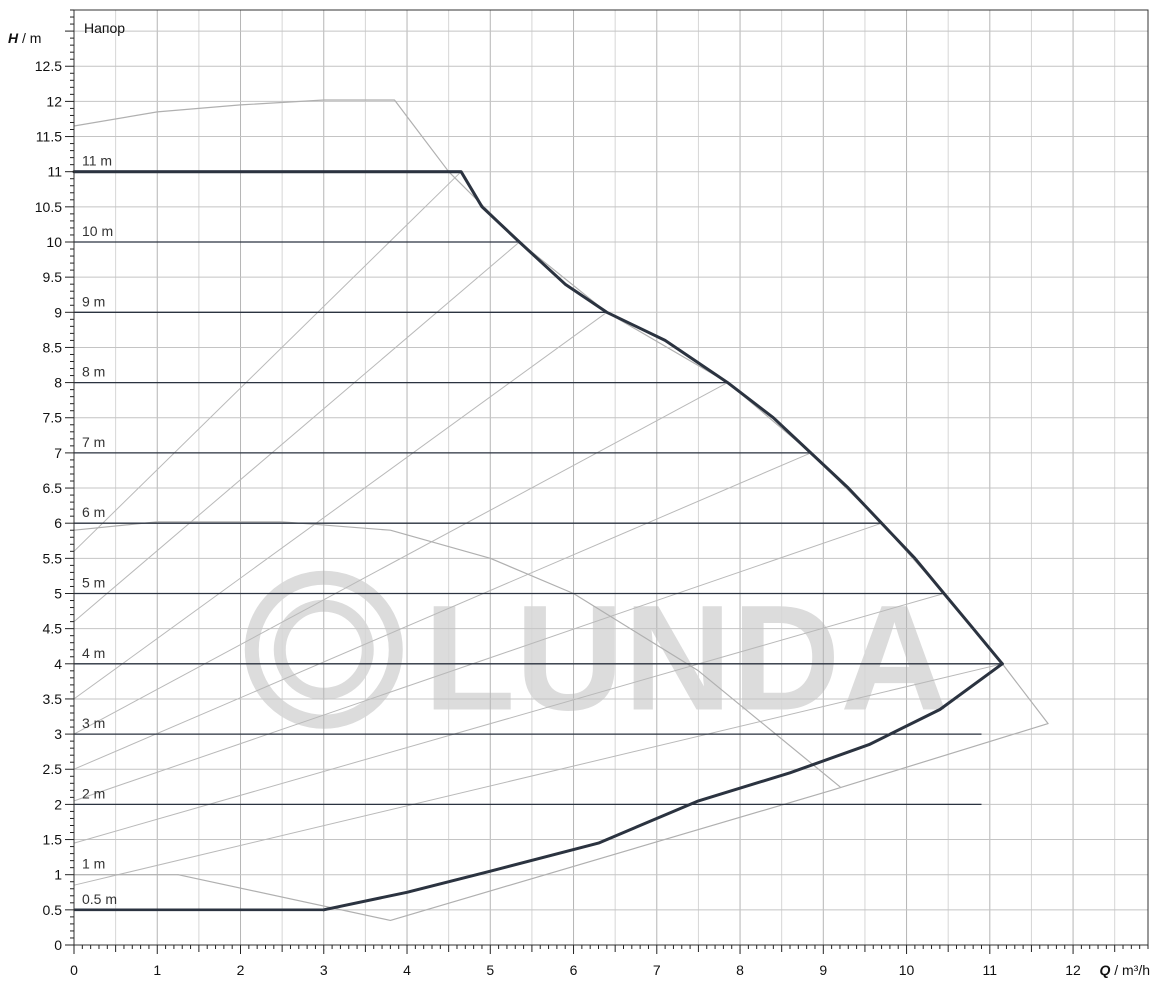  What do you see at coordinates (93, 864) in the screenshot?
I see `head-curve-label: 1 m` at bounding box center [93, 864].